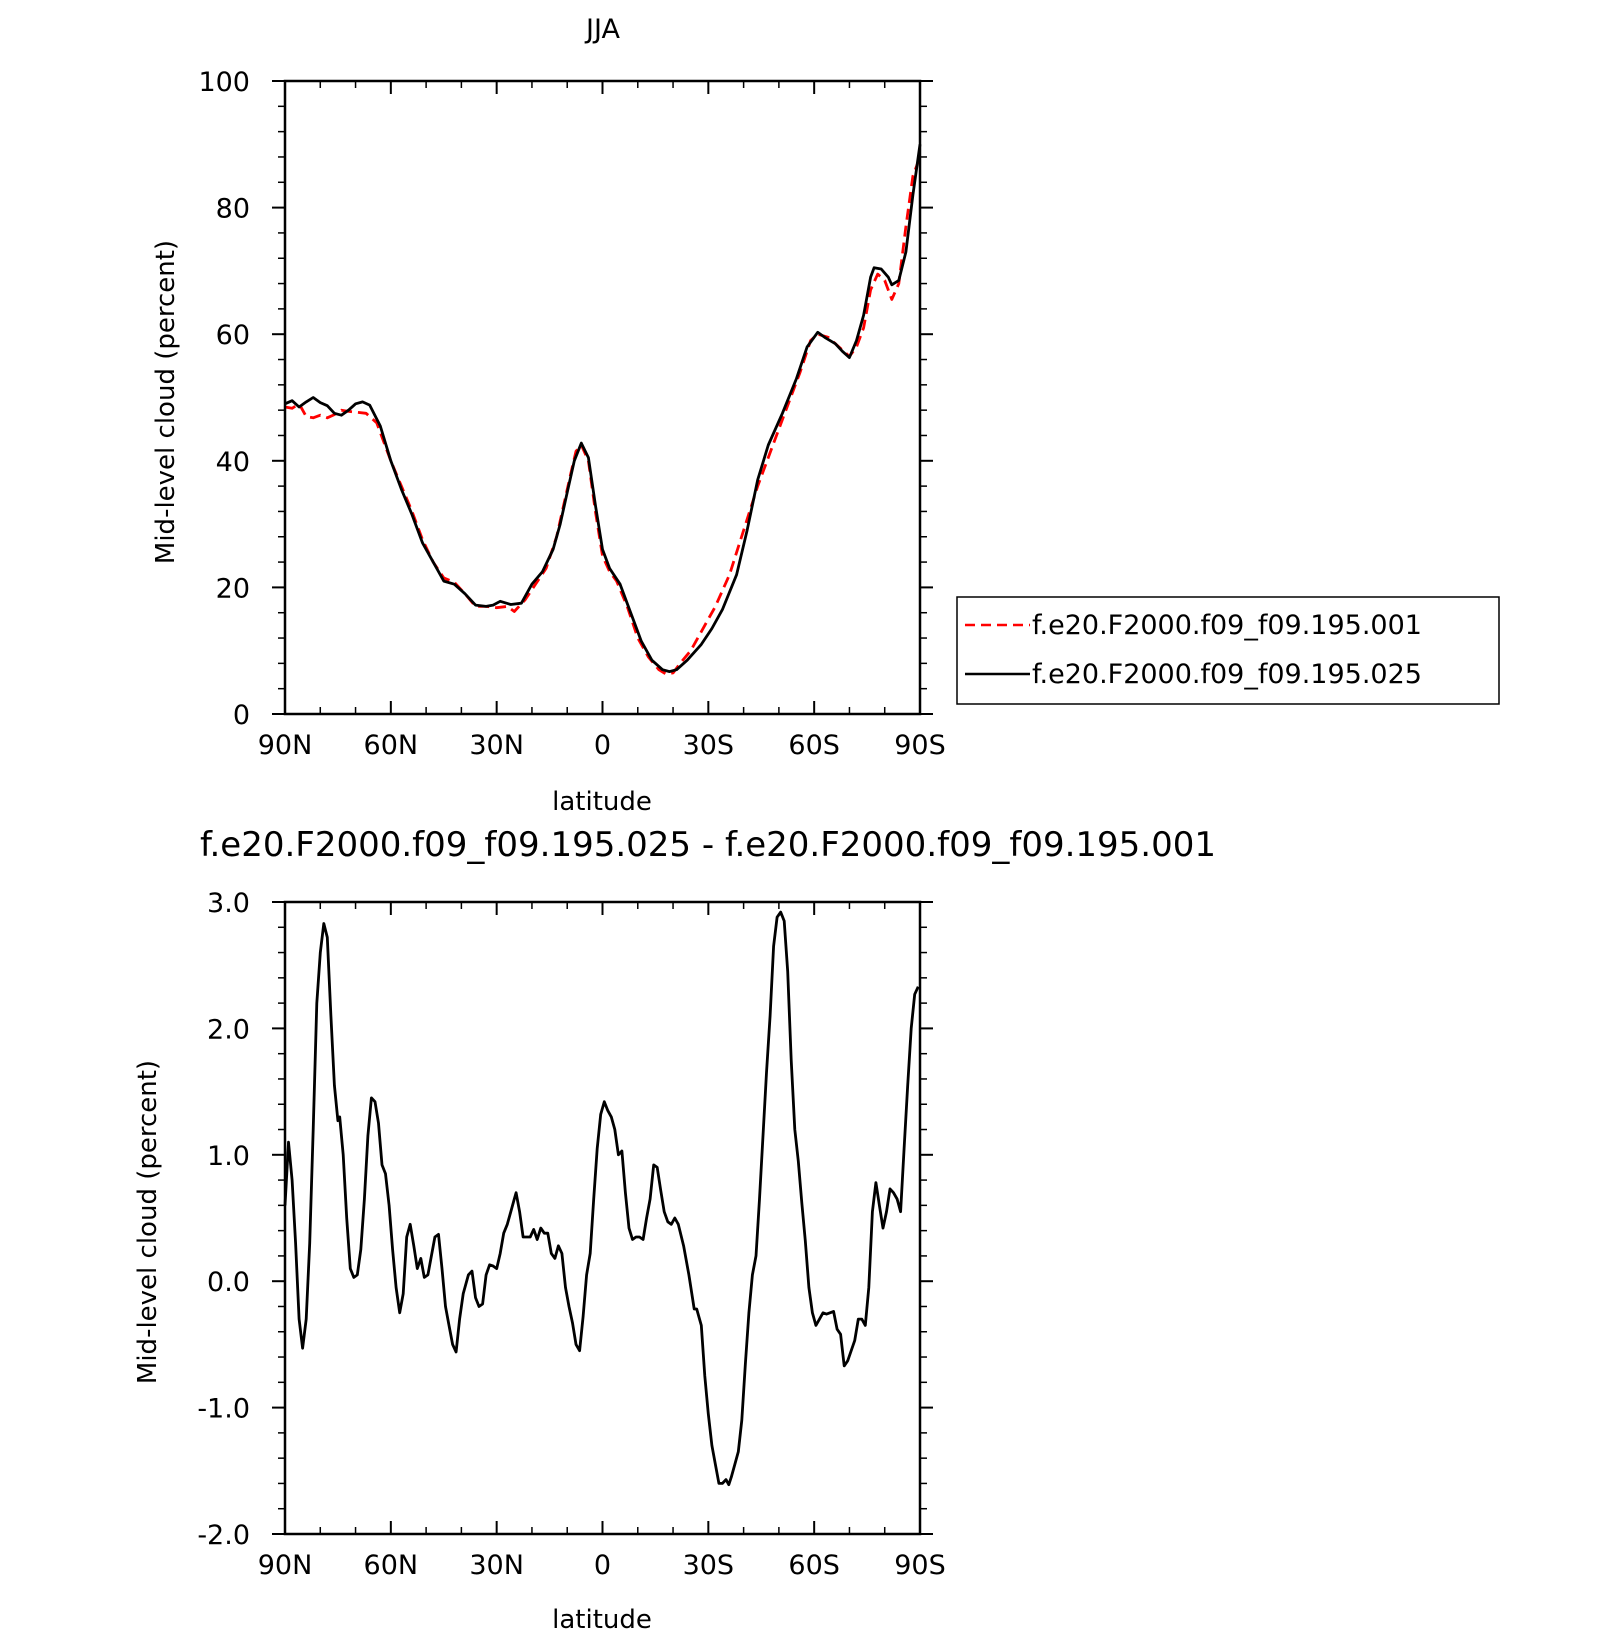 This screenshot has width=1597, height=1640. Describe the element at coordinates (228, 903) in the screenshot. I see `y-tick-label: 3.0` at that location.